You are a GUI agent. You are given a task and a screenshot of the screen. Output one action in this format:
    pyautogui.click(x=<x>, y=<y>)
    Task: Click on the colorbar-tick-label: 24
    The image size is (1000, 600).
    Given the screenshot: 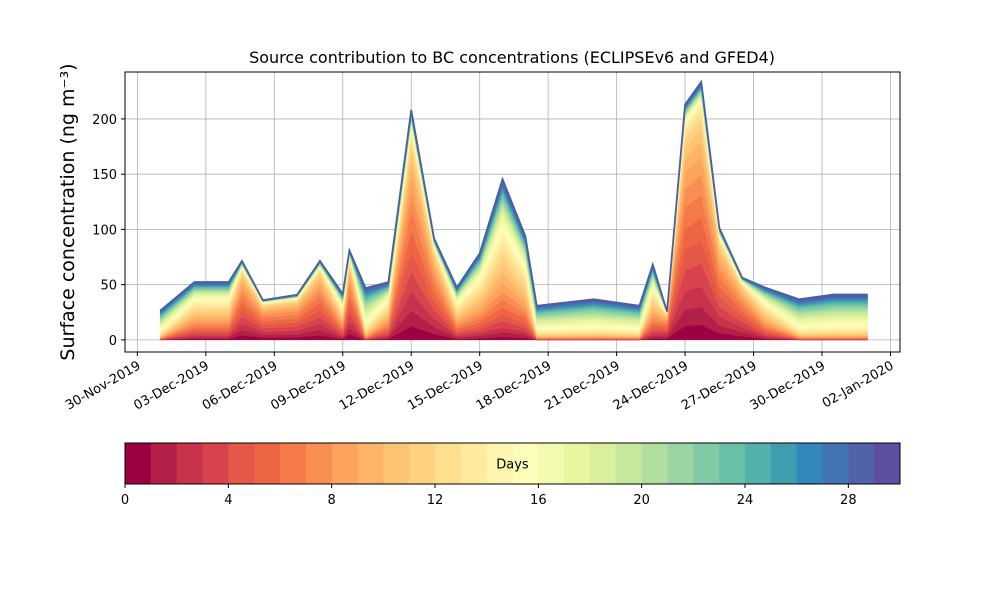 What is the action you would take?
    pyautogui.click(x=745, y=500)
    